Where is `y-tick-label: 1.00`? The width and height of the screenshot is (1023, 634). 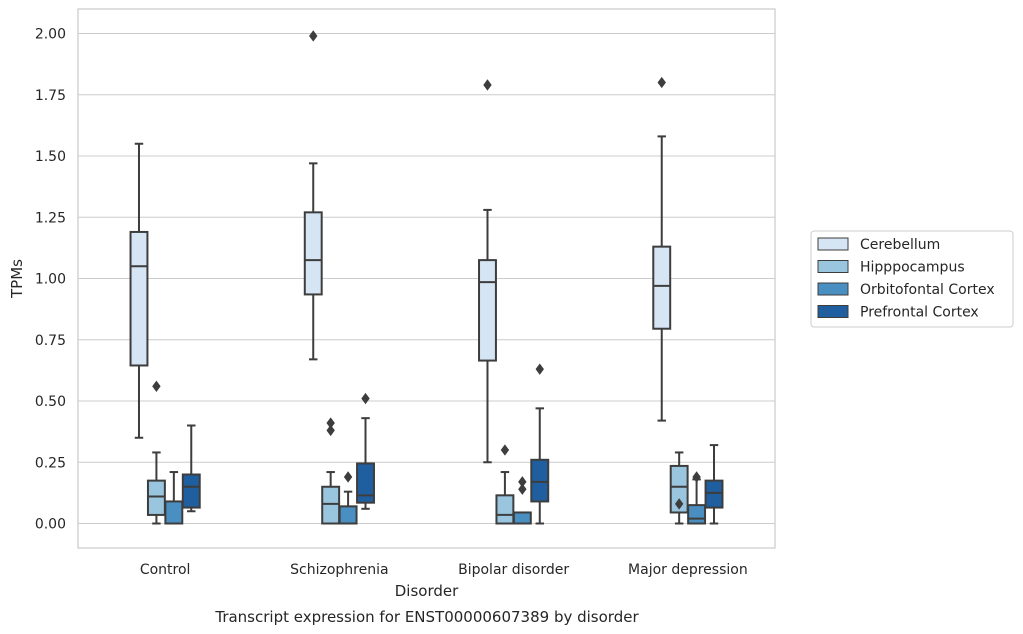
y-tick-label: 1.00 is located at coordinates (50, 280).